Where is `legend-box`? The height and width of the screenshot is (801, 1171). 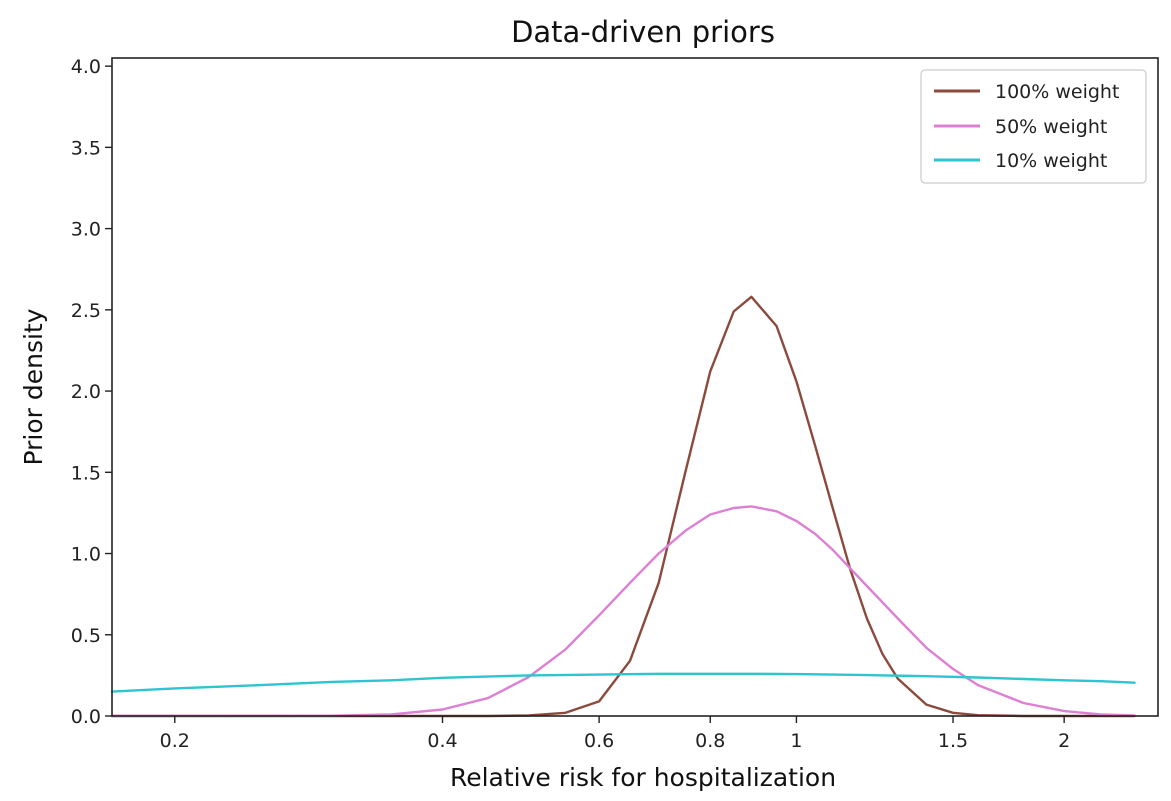 legend-box is located at coordinates (1033, 126).